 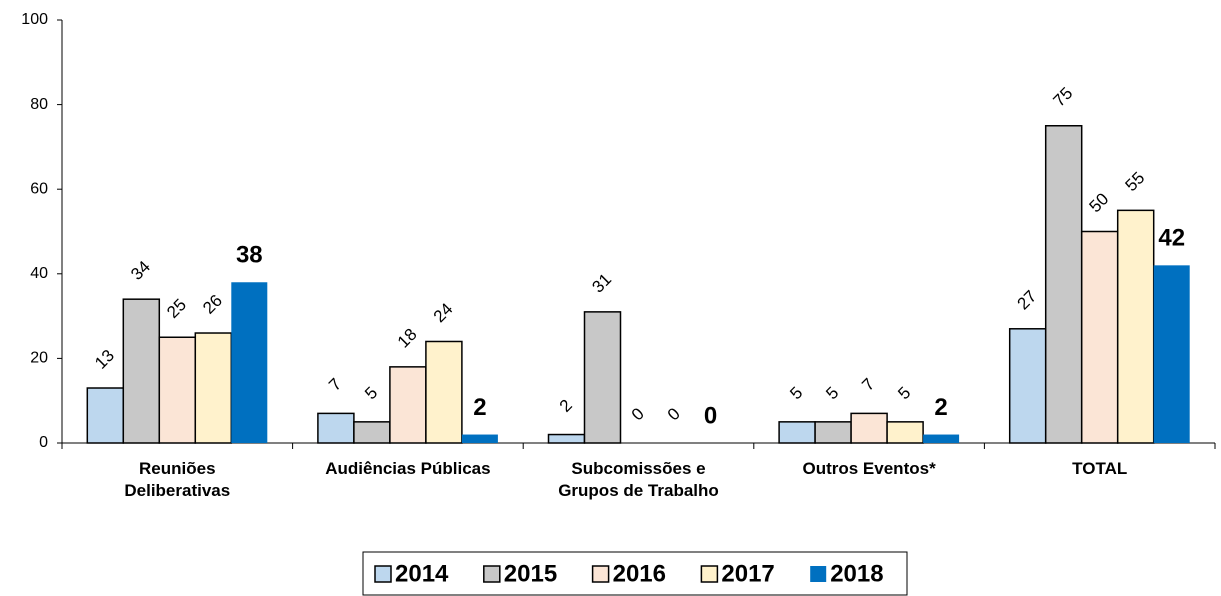 I want to click on value-label: 31, so click(x=601, y=283).